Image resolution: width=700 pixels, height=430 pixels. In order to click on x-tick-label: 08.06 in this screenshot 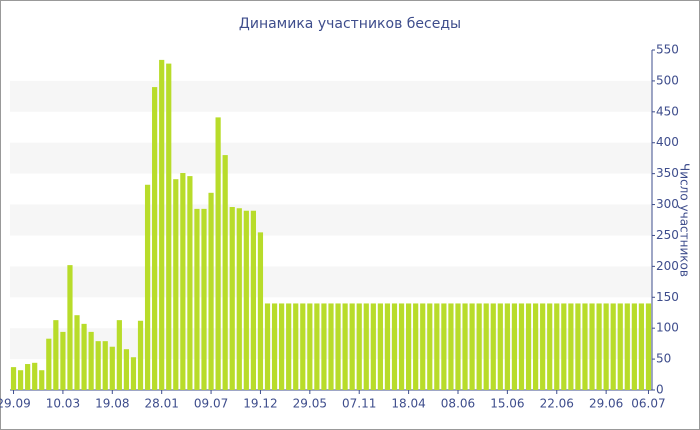, I will do `click(458, 404)`.